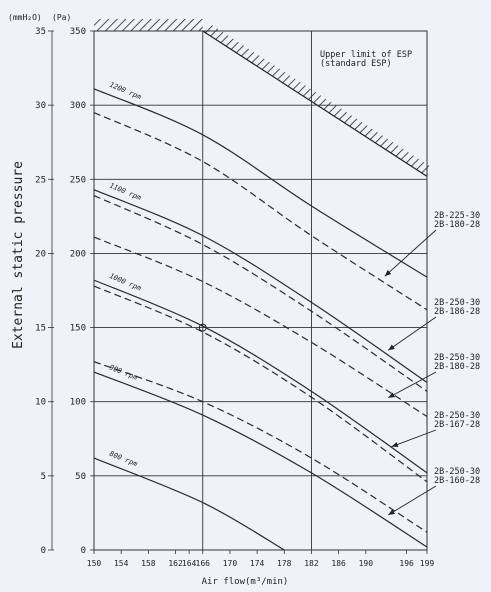  I want to click on x-tick-label: 162, so click(175, 563).